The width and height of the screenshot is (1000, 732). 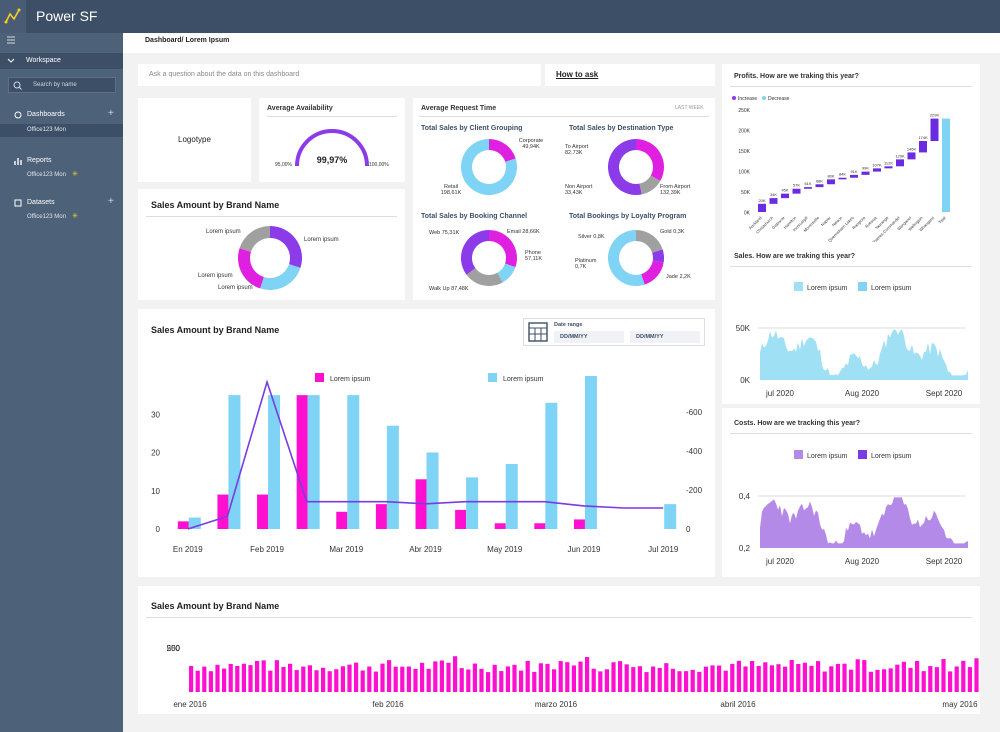 What do you see at coordinates (678, 277) in the screenshot?
I see `donut-label: Jade 2,2K` at bounding box center [678, 277].